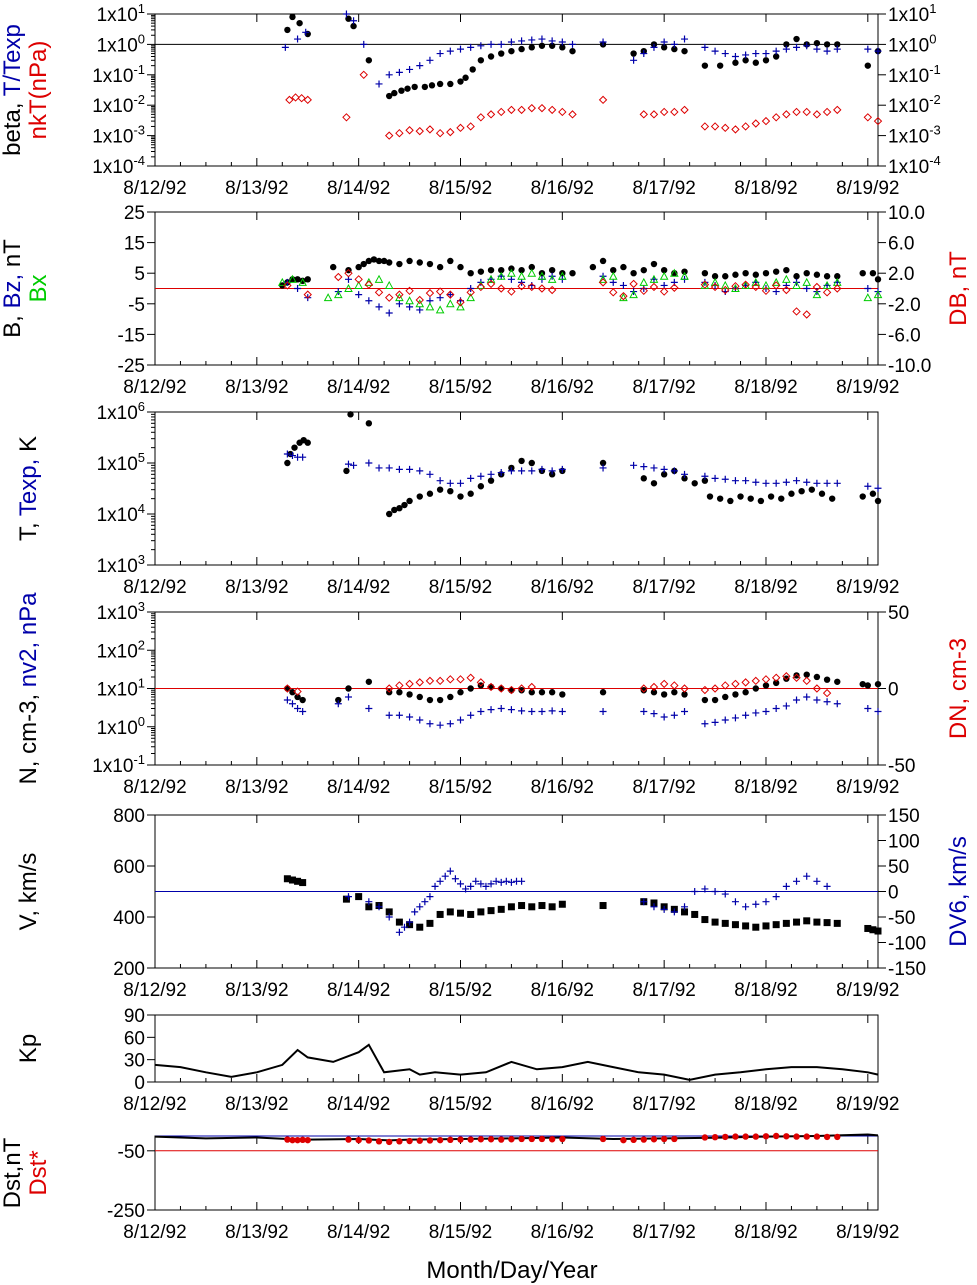 This screenshot has height=1285, width=977. What do you see at coordinates (358, 787) in the screenshot?
I see `density-x-tick-label: 8/14/92` at bounding box center [358, 787].